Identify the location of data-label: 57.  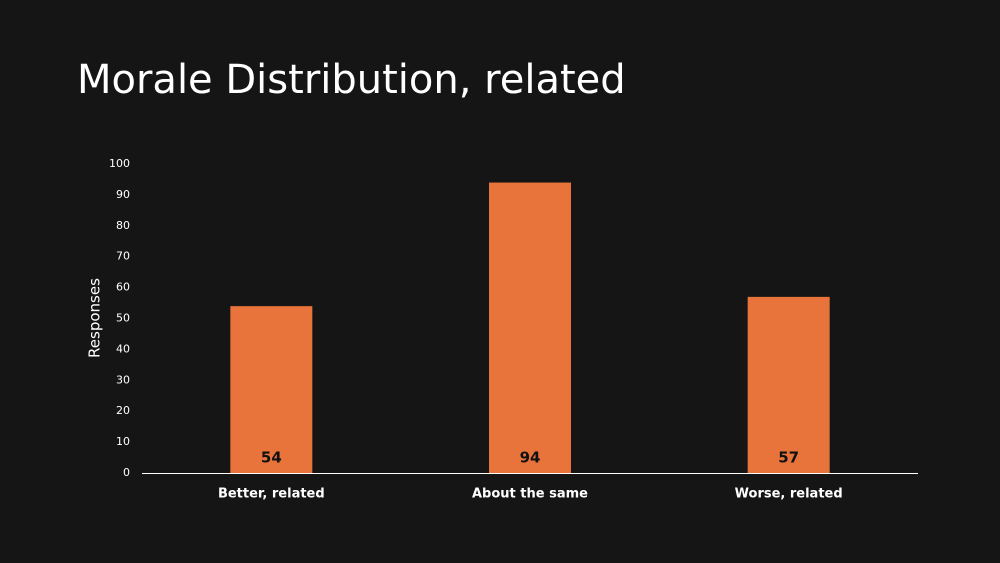
(788, 458).